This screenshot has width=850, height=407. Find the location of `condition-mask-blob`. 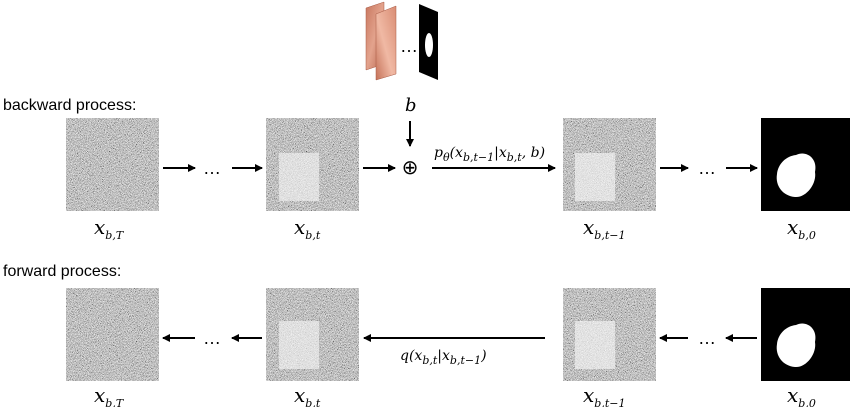

condition-mask-blob is located at coordinates (429, 45).